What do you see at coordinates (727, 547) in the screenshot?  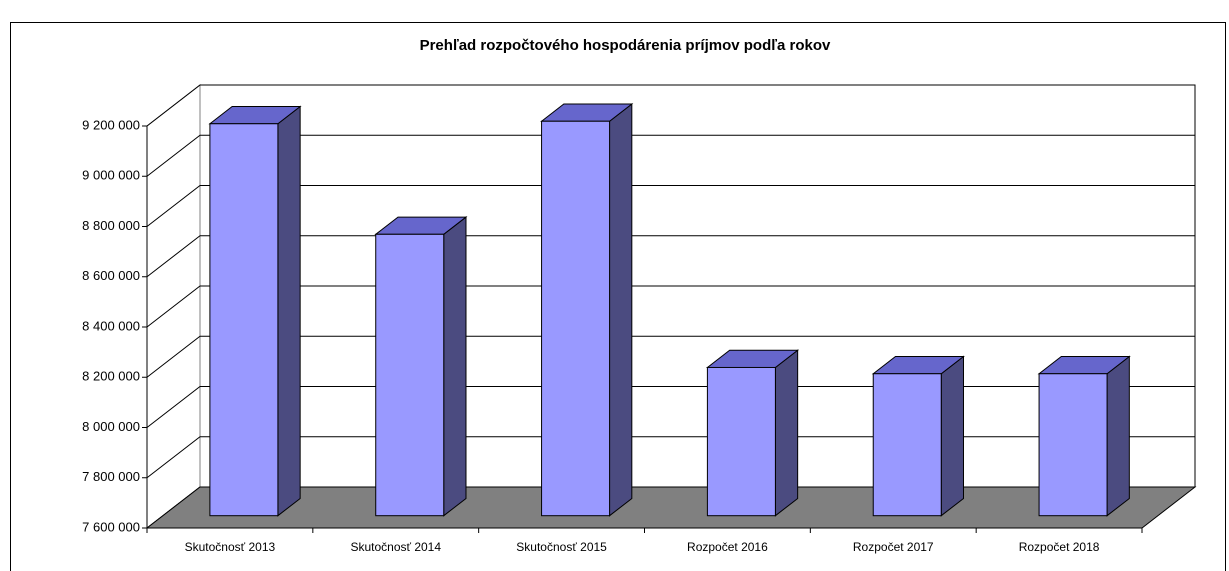 I see `x-tick-label: Rozpočet 2016` at bounding box center [727, 547].